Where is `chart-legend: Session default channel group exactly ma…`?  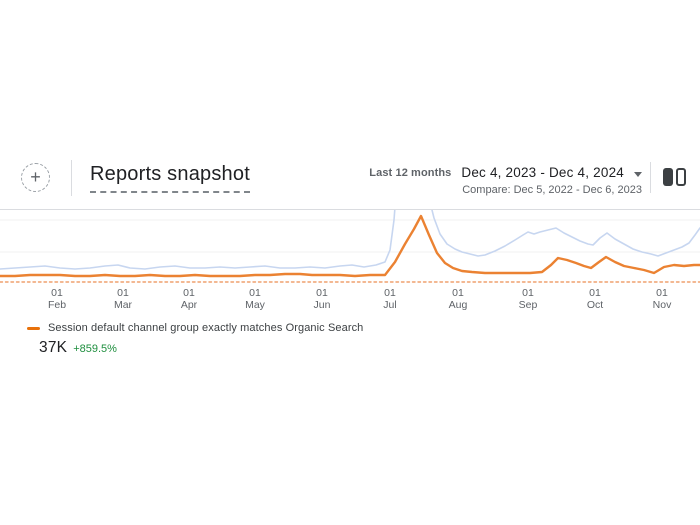 chart-legend: Session default channel group exactly ma… is located at coordinates (195, 328).